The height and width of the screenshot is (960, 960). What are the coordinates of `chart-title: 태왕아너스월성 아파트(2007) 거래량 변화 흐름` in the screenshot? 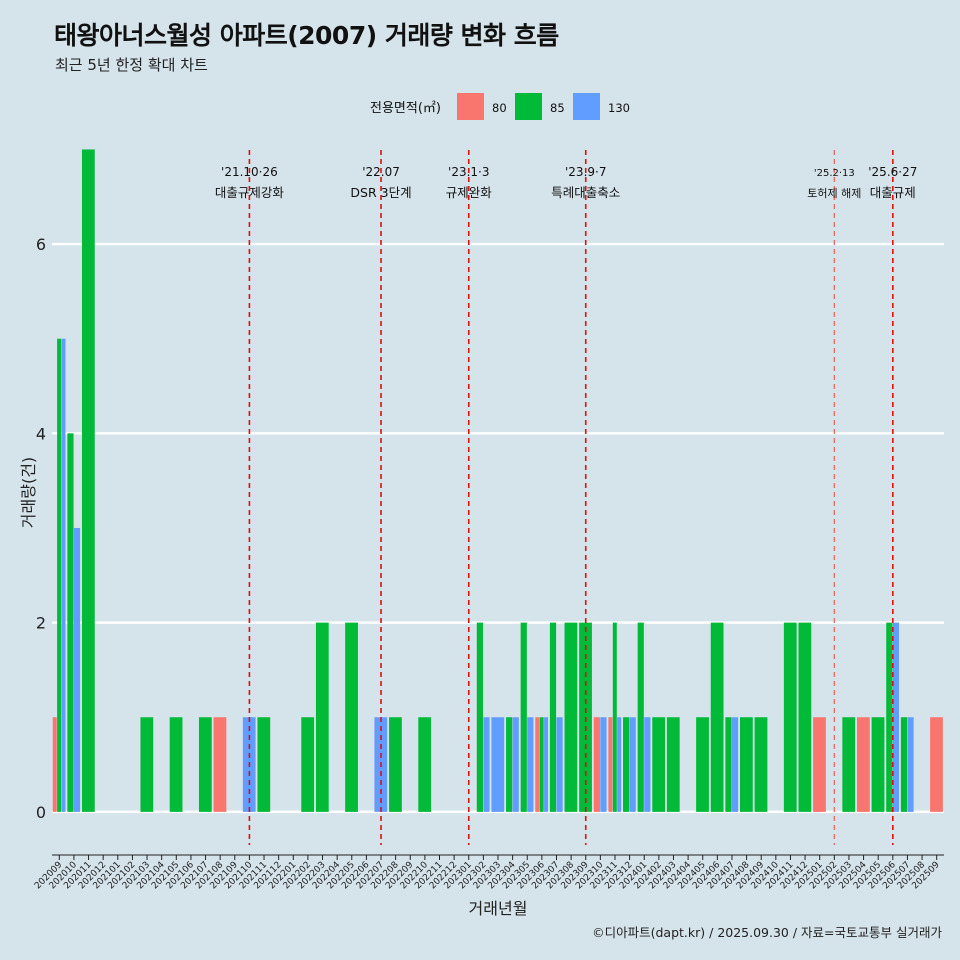 It's located at (306, 35).